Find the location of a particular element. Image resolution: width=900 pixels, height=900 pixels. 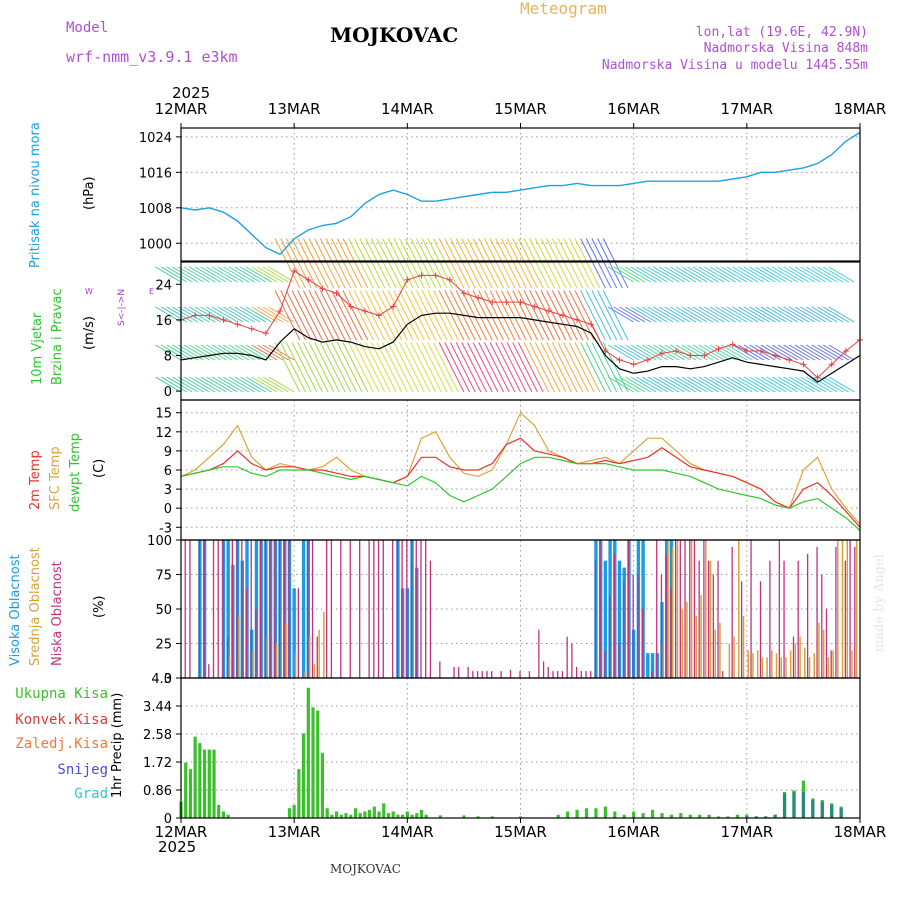

pressure-tick-label: 1016 is located at coordinates (155, 173).